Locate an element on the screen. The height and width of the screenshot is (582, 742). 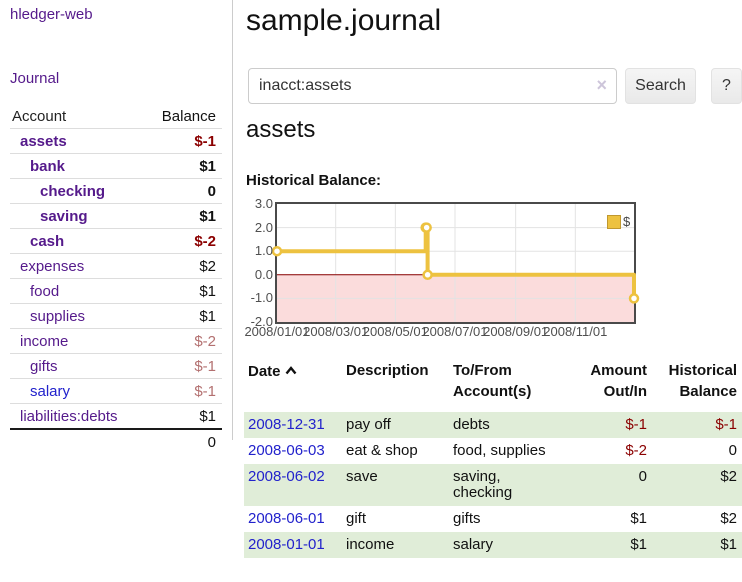
account-row-gifts: gifts $-1 is located at coordinates (116, 365).